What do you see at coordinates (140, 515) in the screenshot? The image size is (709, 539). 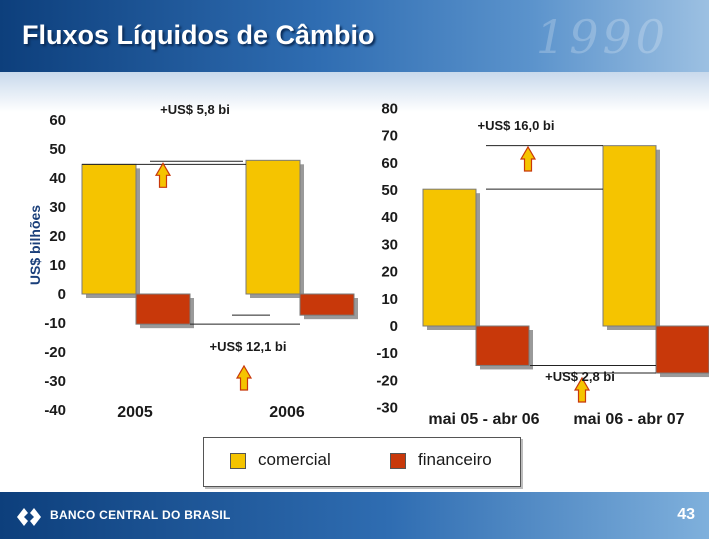 I see `bank-name: BANCO CENTRAL DO BRASIL` at bounding box center [140, 515].